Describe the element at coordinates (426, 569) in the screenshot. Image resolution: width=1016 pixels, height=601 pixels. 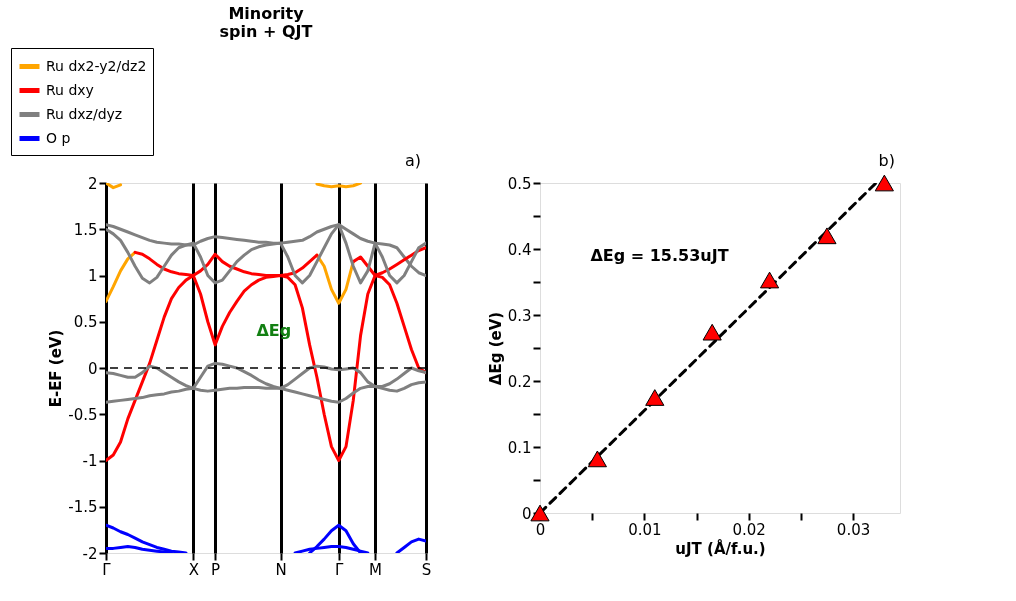
I see `x-tick-label: S` at that location.